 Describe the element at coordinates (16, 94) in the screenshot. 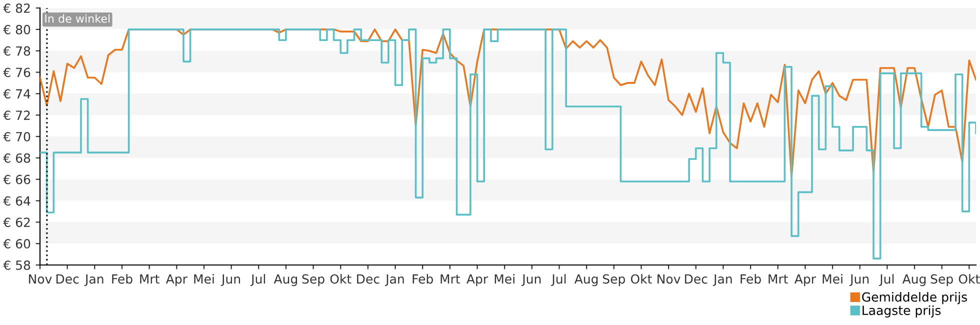

I see `y-tick-label: € 74` at that location.